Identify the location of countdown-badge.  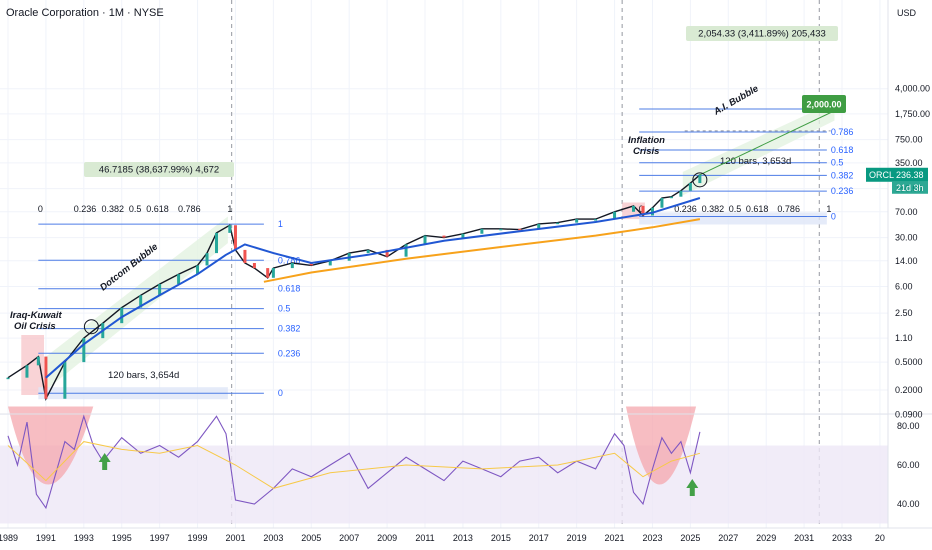
(910, 187).